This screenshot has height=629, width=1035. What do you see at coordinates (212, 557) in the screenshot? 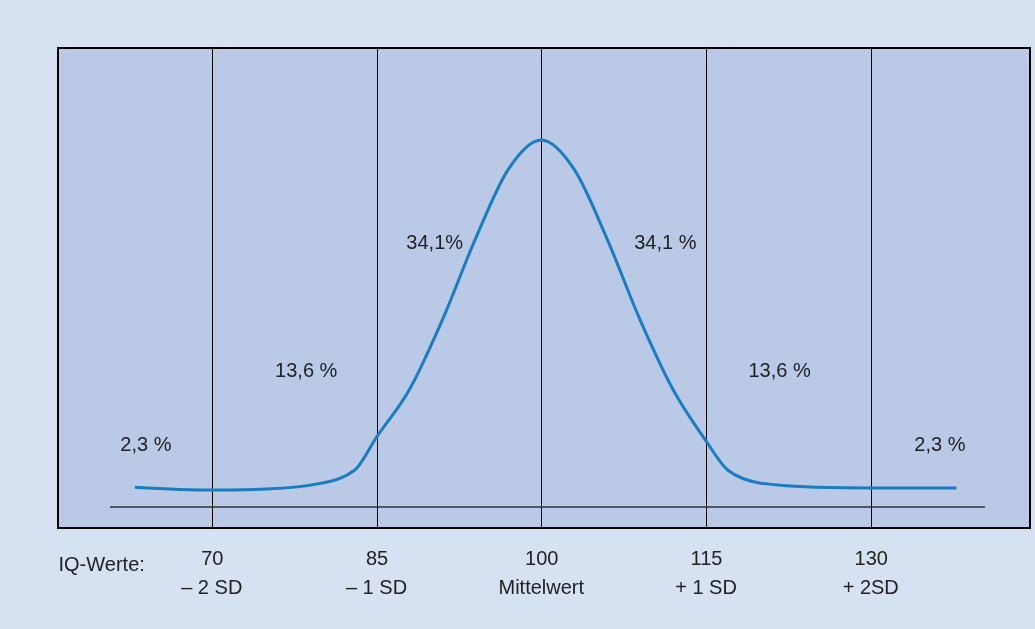
I see `x-tick-label: 70` at bounding box center [212, 557].